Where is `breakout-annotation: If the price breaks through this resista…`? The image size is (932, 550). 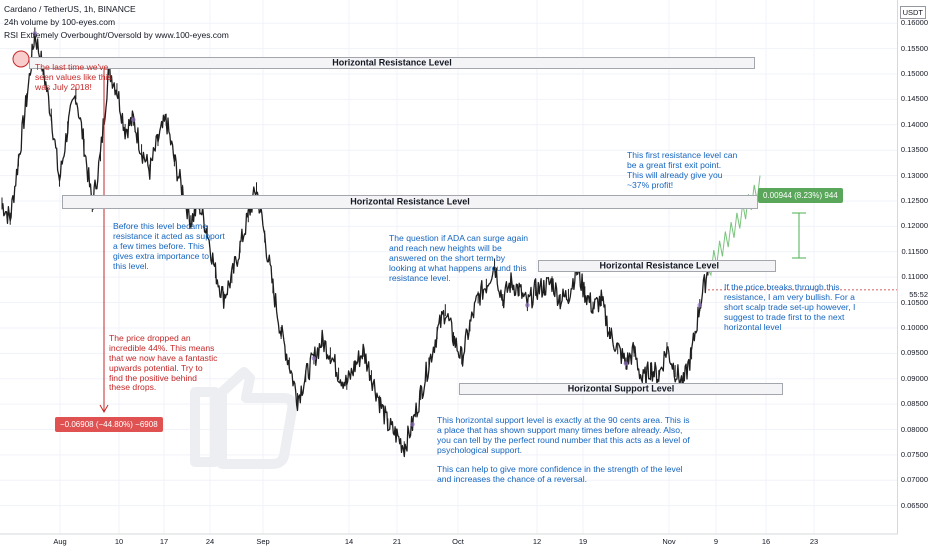 breakout-annotation: If the price breaks through this resista… is located at coordinates (790, 307).